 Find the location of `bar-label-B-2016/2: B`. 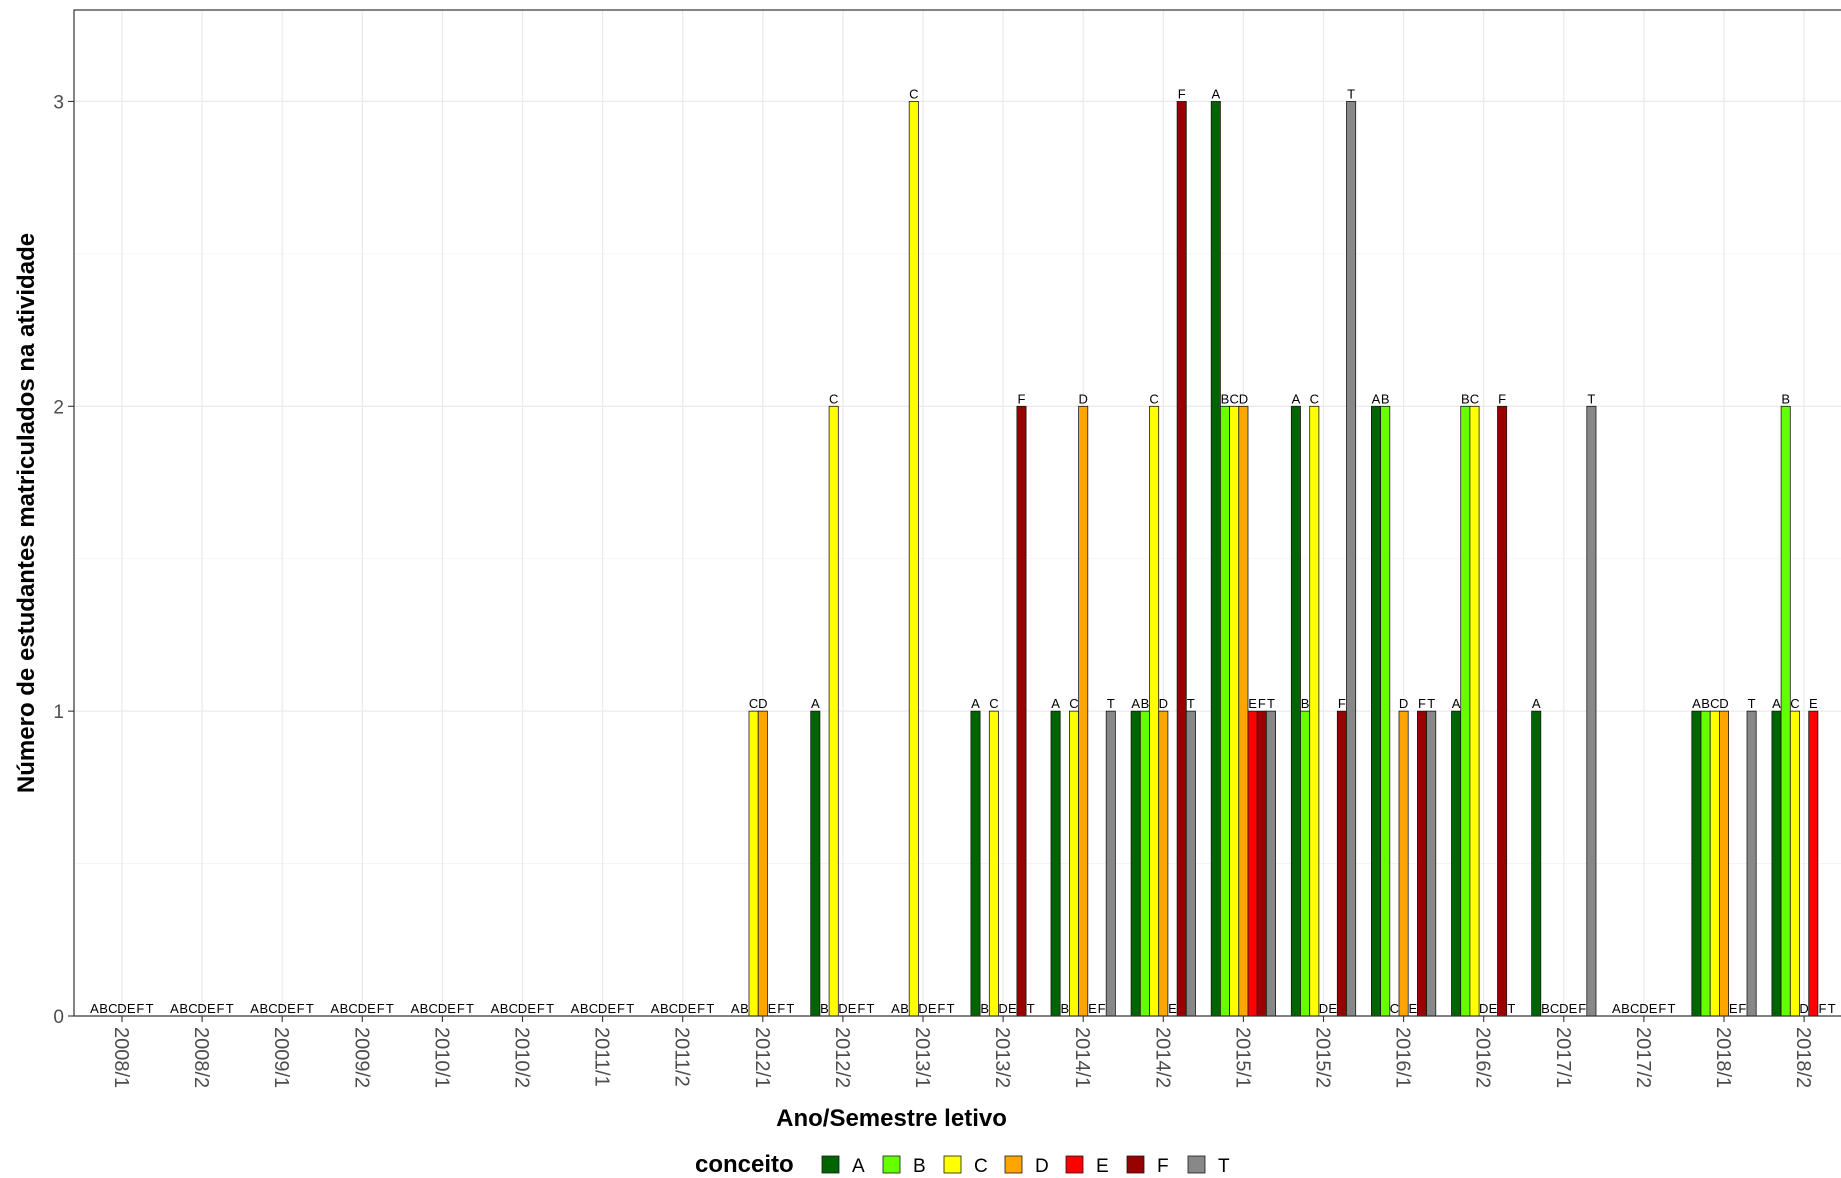

bar-label-B-2016/2: B is located at coordinates (1465, 398).